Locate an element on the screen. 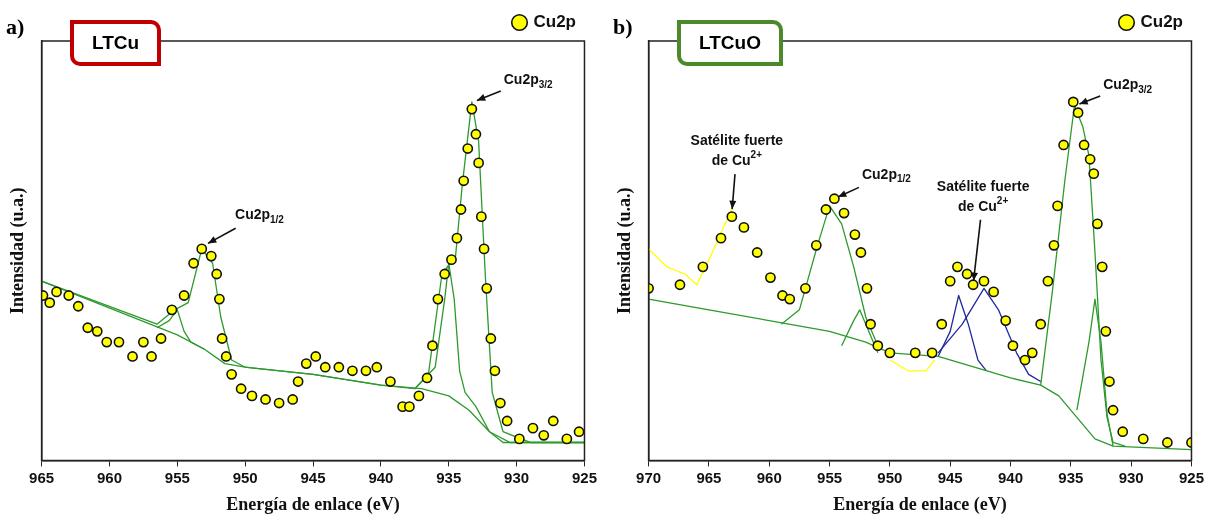  x-tick-label: 970 is located at coordinates (649, 477).